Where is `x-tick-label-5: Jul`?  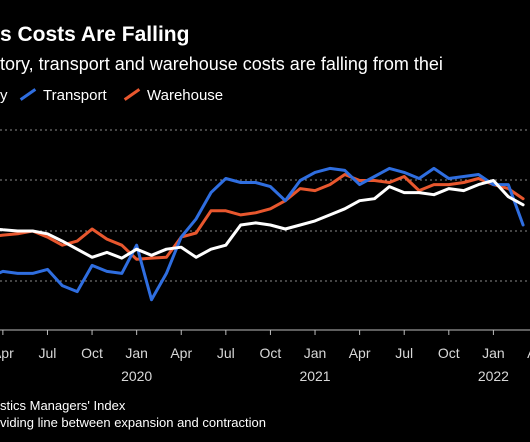
x-tick-label-5: Jul is located at coordinates (226, 353).